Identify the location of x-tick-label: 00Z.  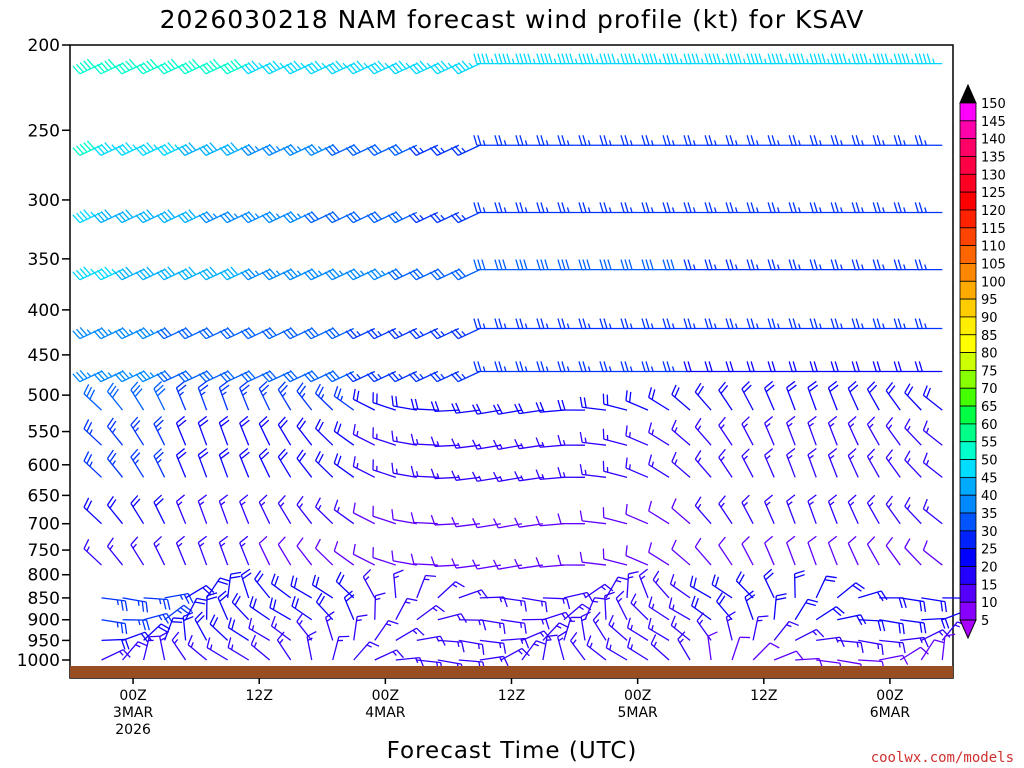
(889, 696).